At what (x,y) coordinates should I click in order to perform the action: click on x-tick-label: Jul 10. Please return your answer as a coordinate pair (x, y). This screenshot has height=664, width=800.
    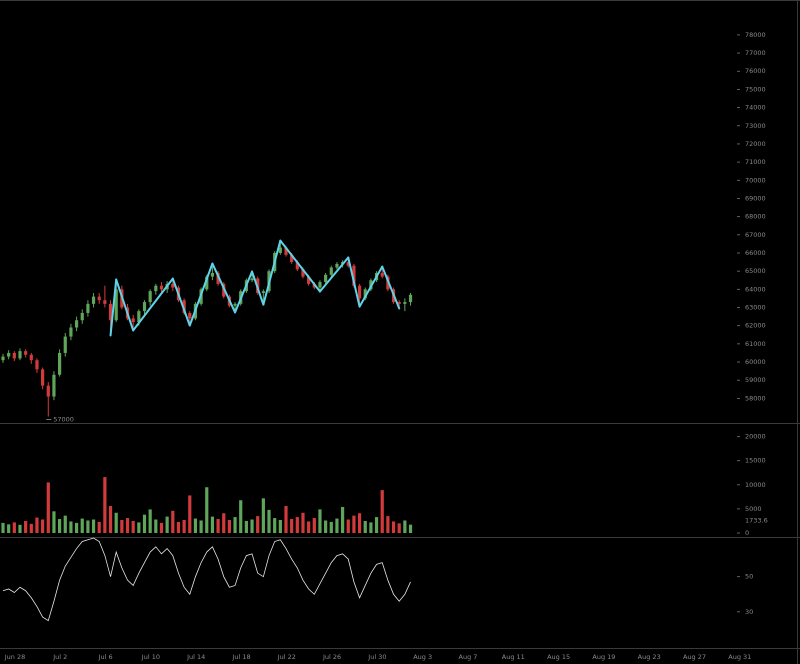
    Looking at the image, I should click on (150, 657).